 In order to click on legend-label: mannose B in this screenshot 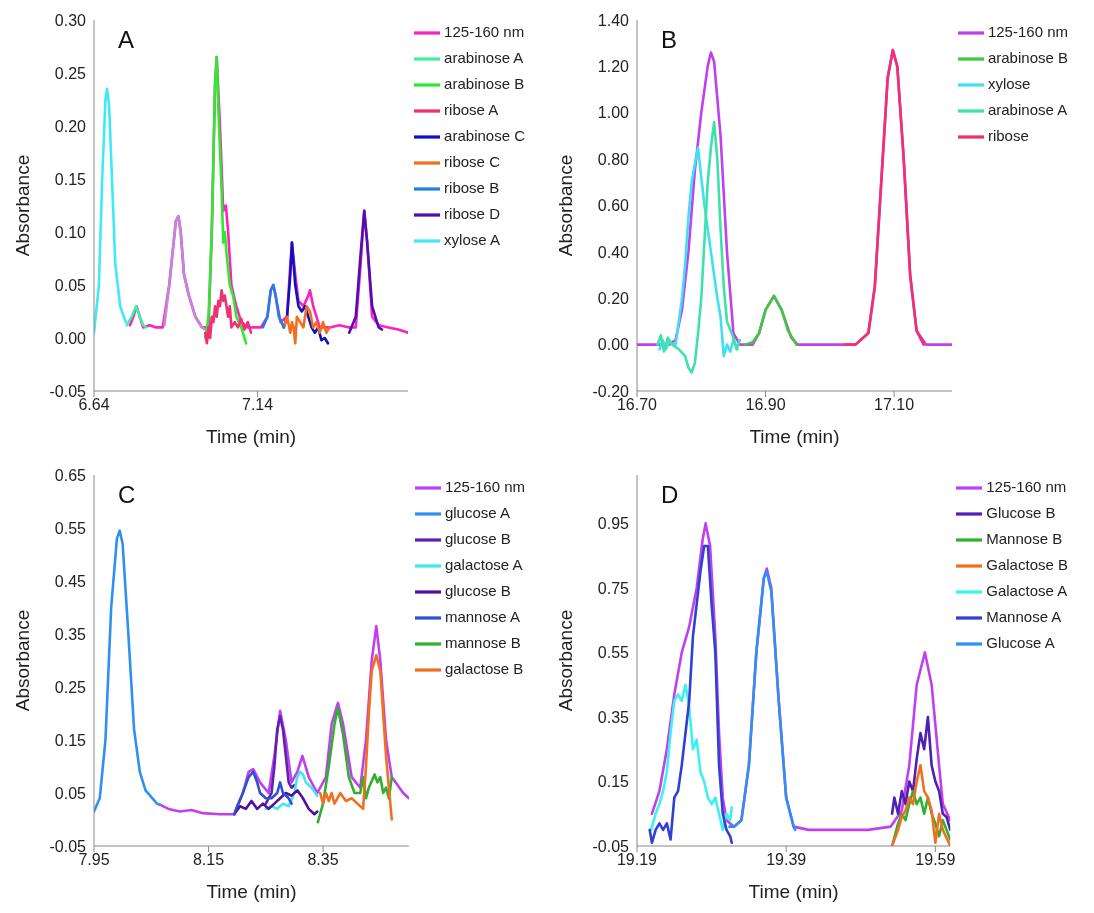, I will do `click(482, 642)`.